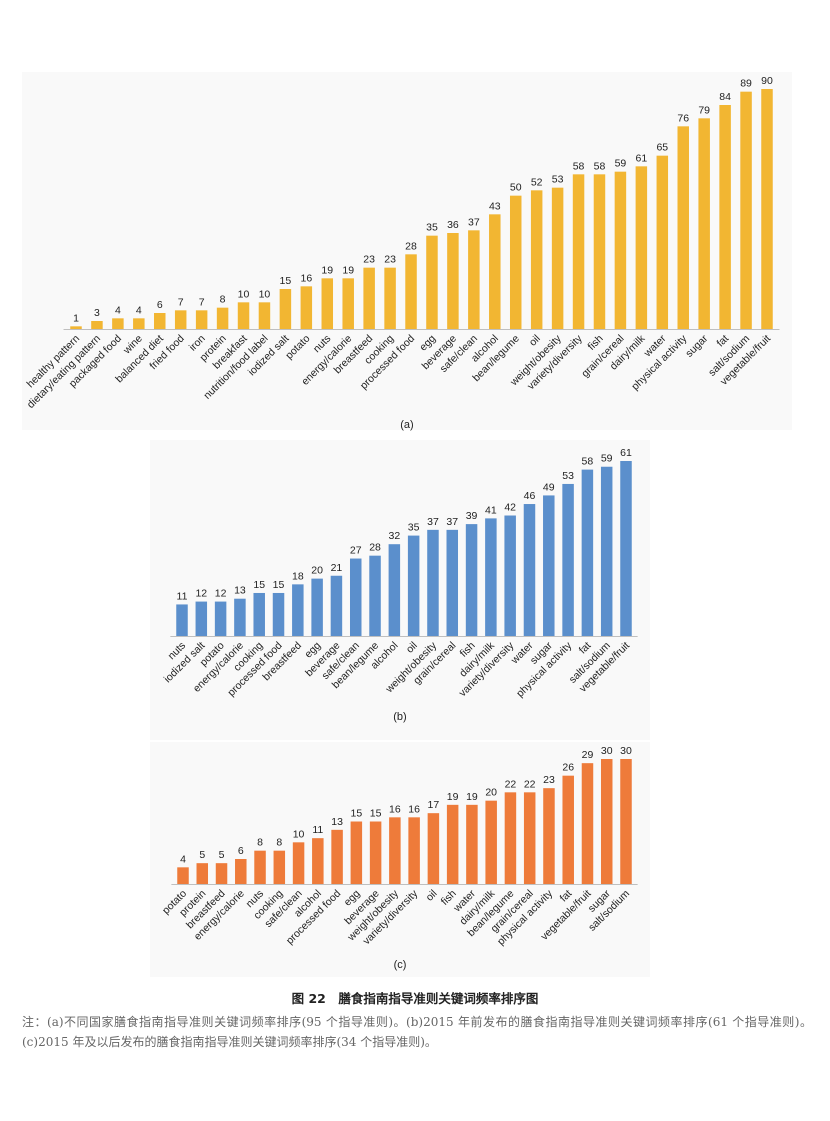 This screenshot has width=830, height=1121. What do you see at coordinates (415, 998) in the screenshot?
I see `figure-caption-title: 图 22 膳食指南指导准则关键词频率排序图` at bounding box center [415, 998].